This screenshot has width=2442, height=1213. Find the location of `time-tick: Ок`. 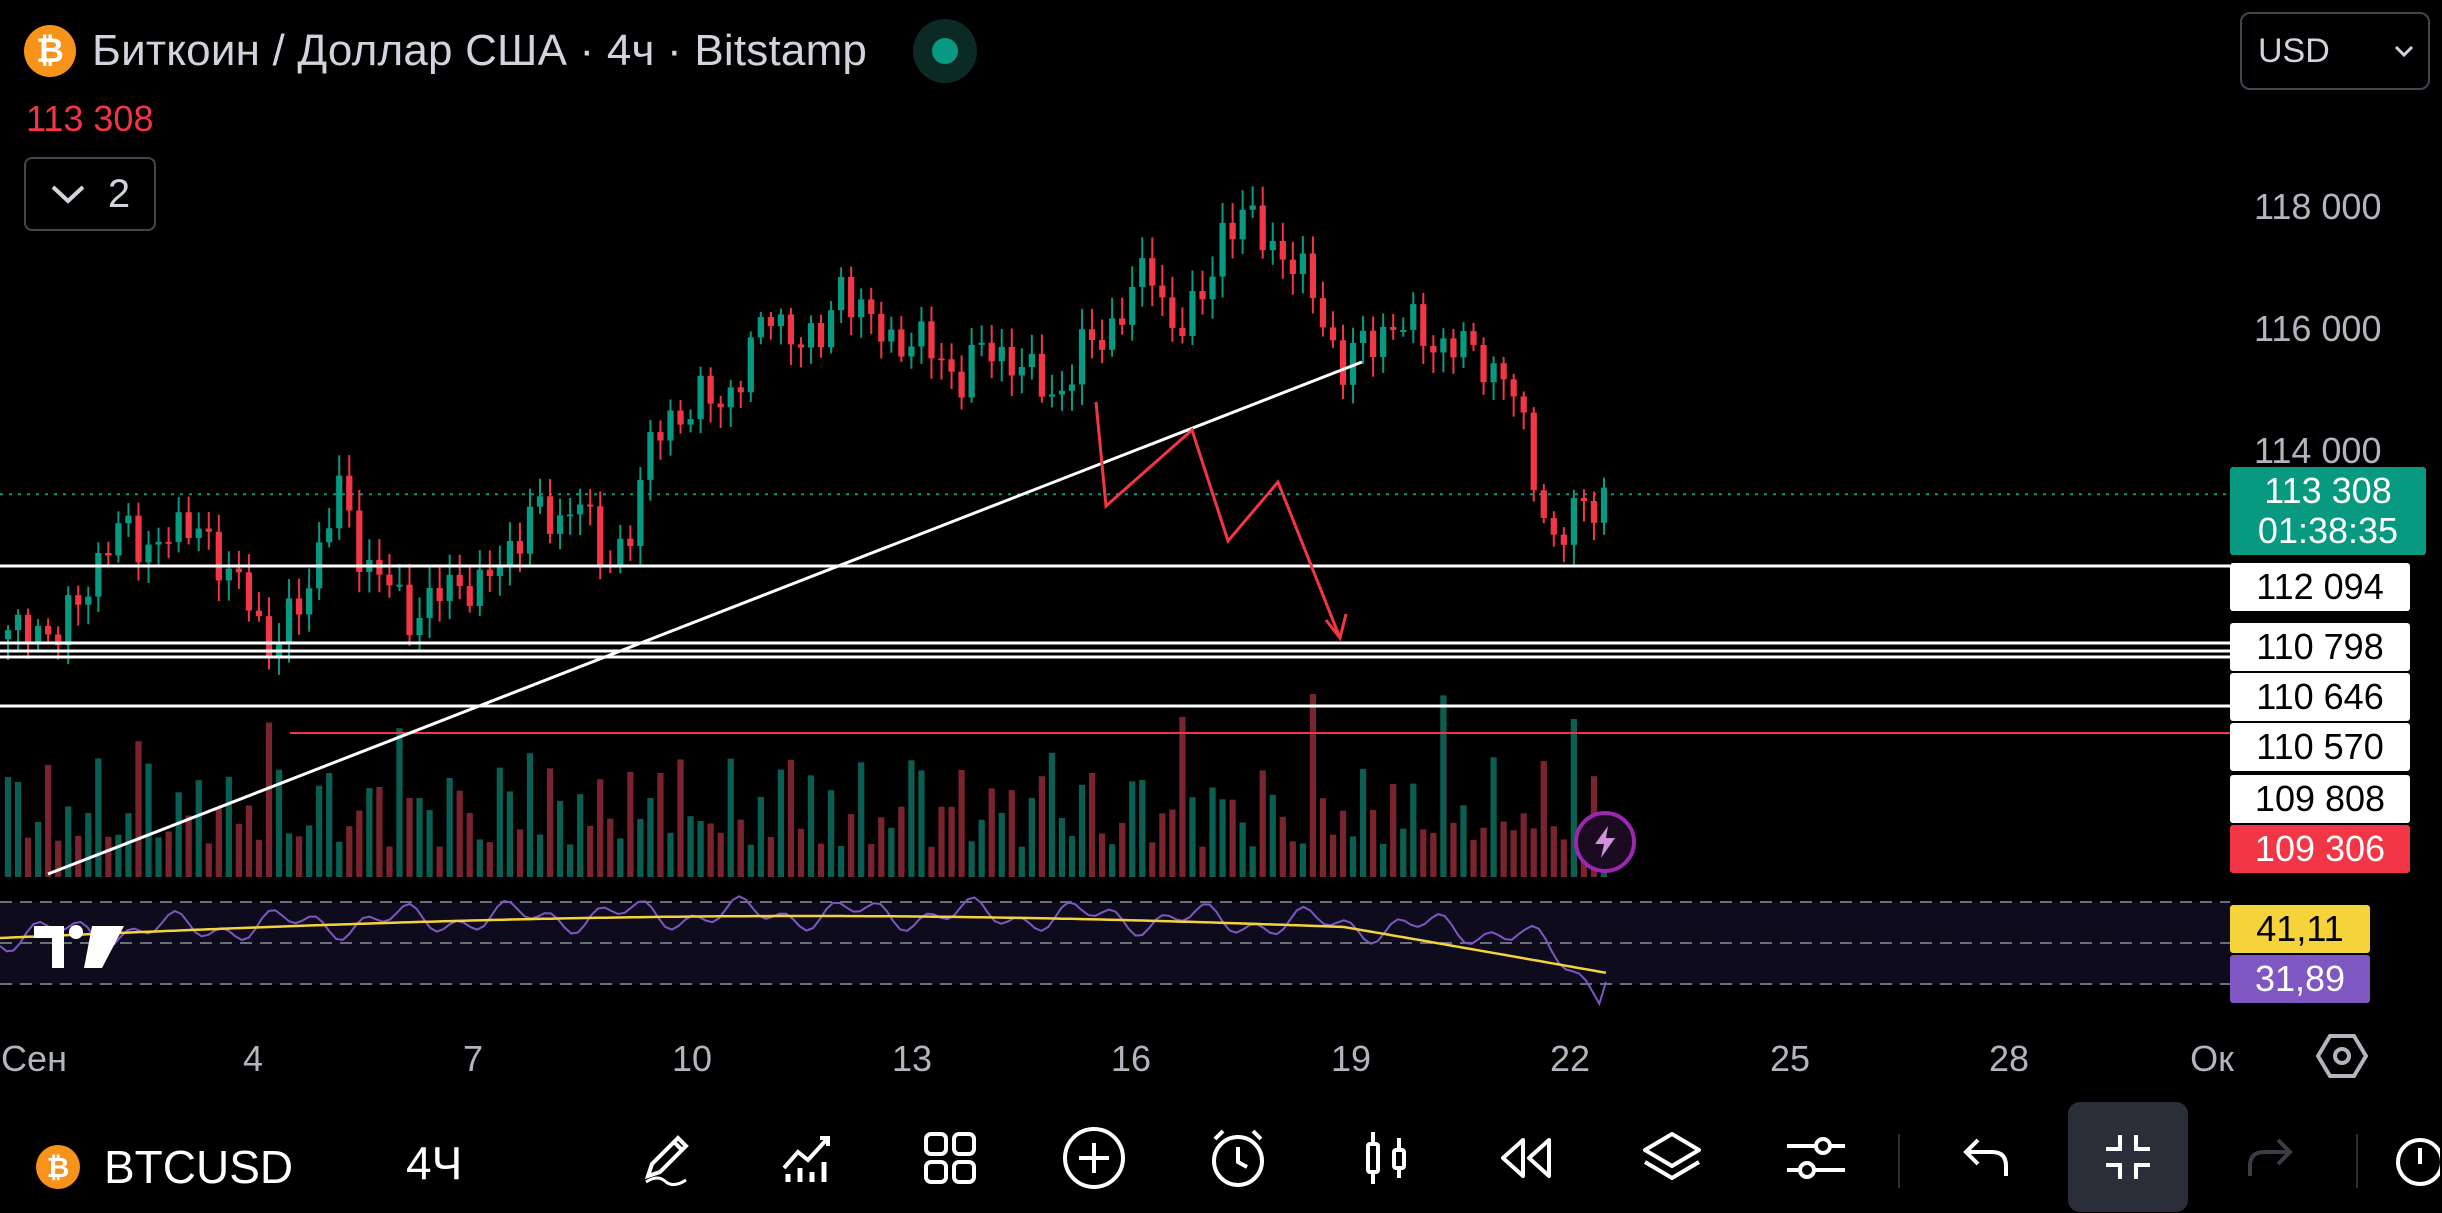

time-tick: Ок is located at coordinates (2212, 1058).